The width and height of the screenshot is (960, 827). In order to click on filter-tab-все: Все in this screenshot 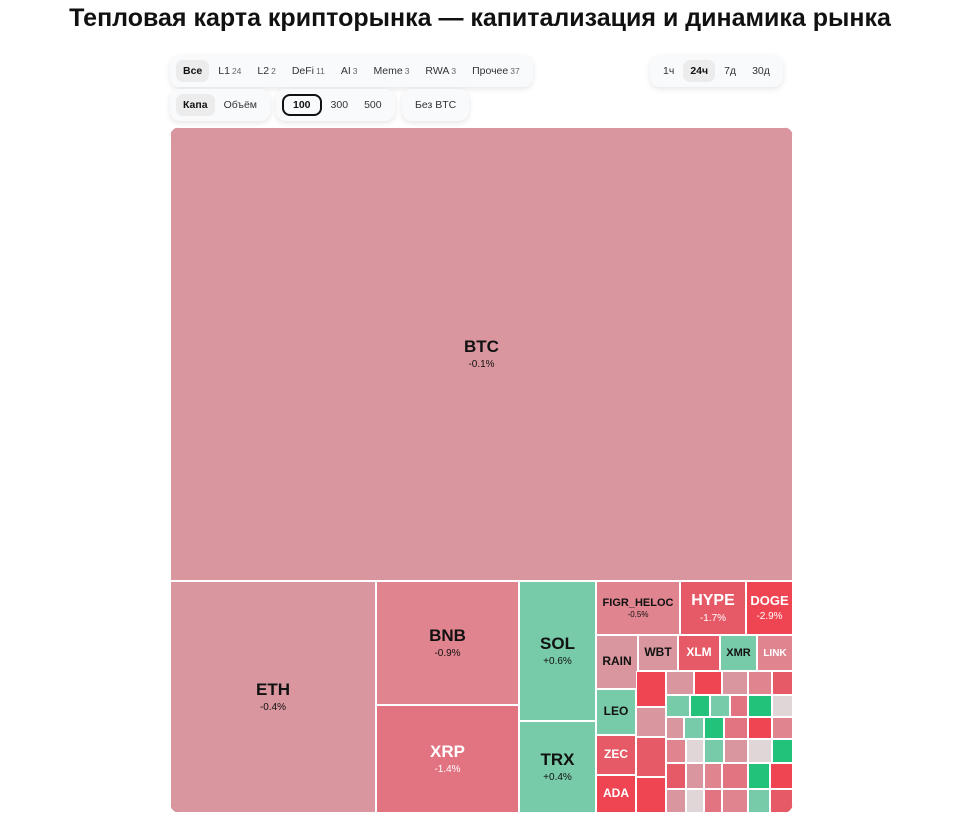, I will do `click(193, 71)`.